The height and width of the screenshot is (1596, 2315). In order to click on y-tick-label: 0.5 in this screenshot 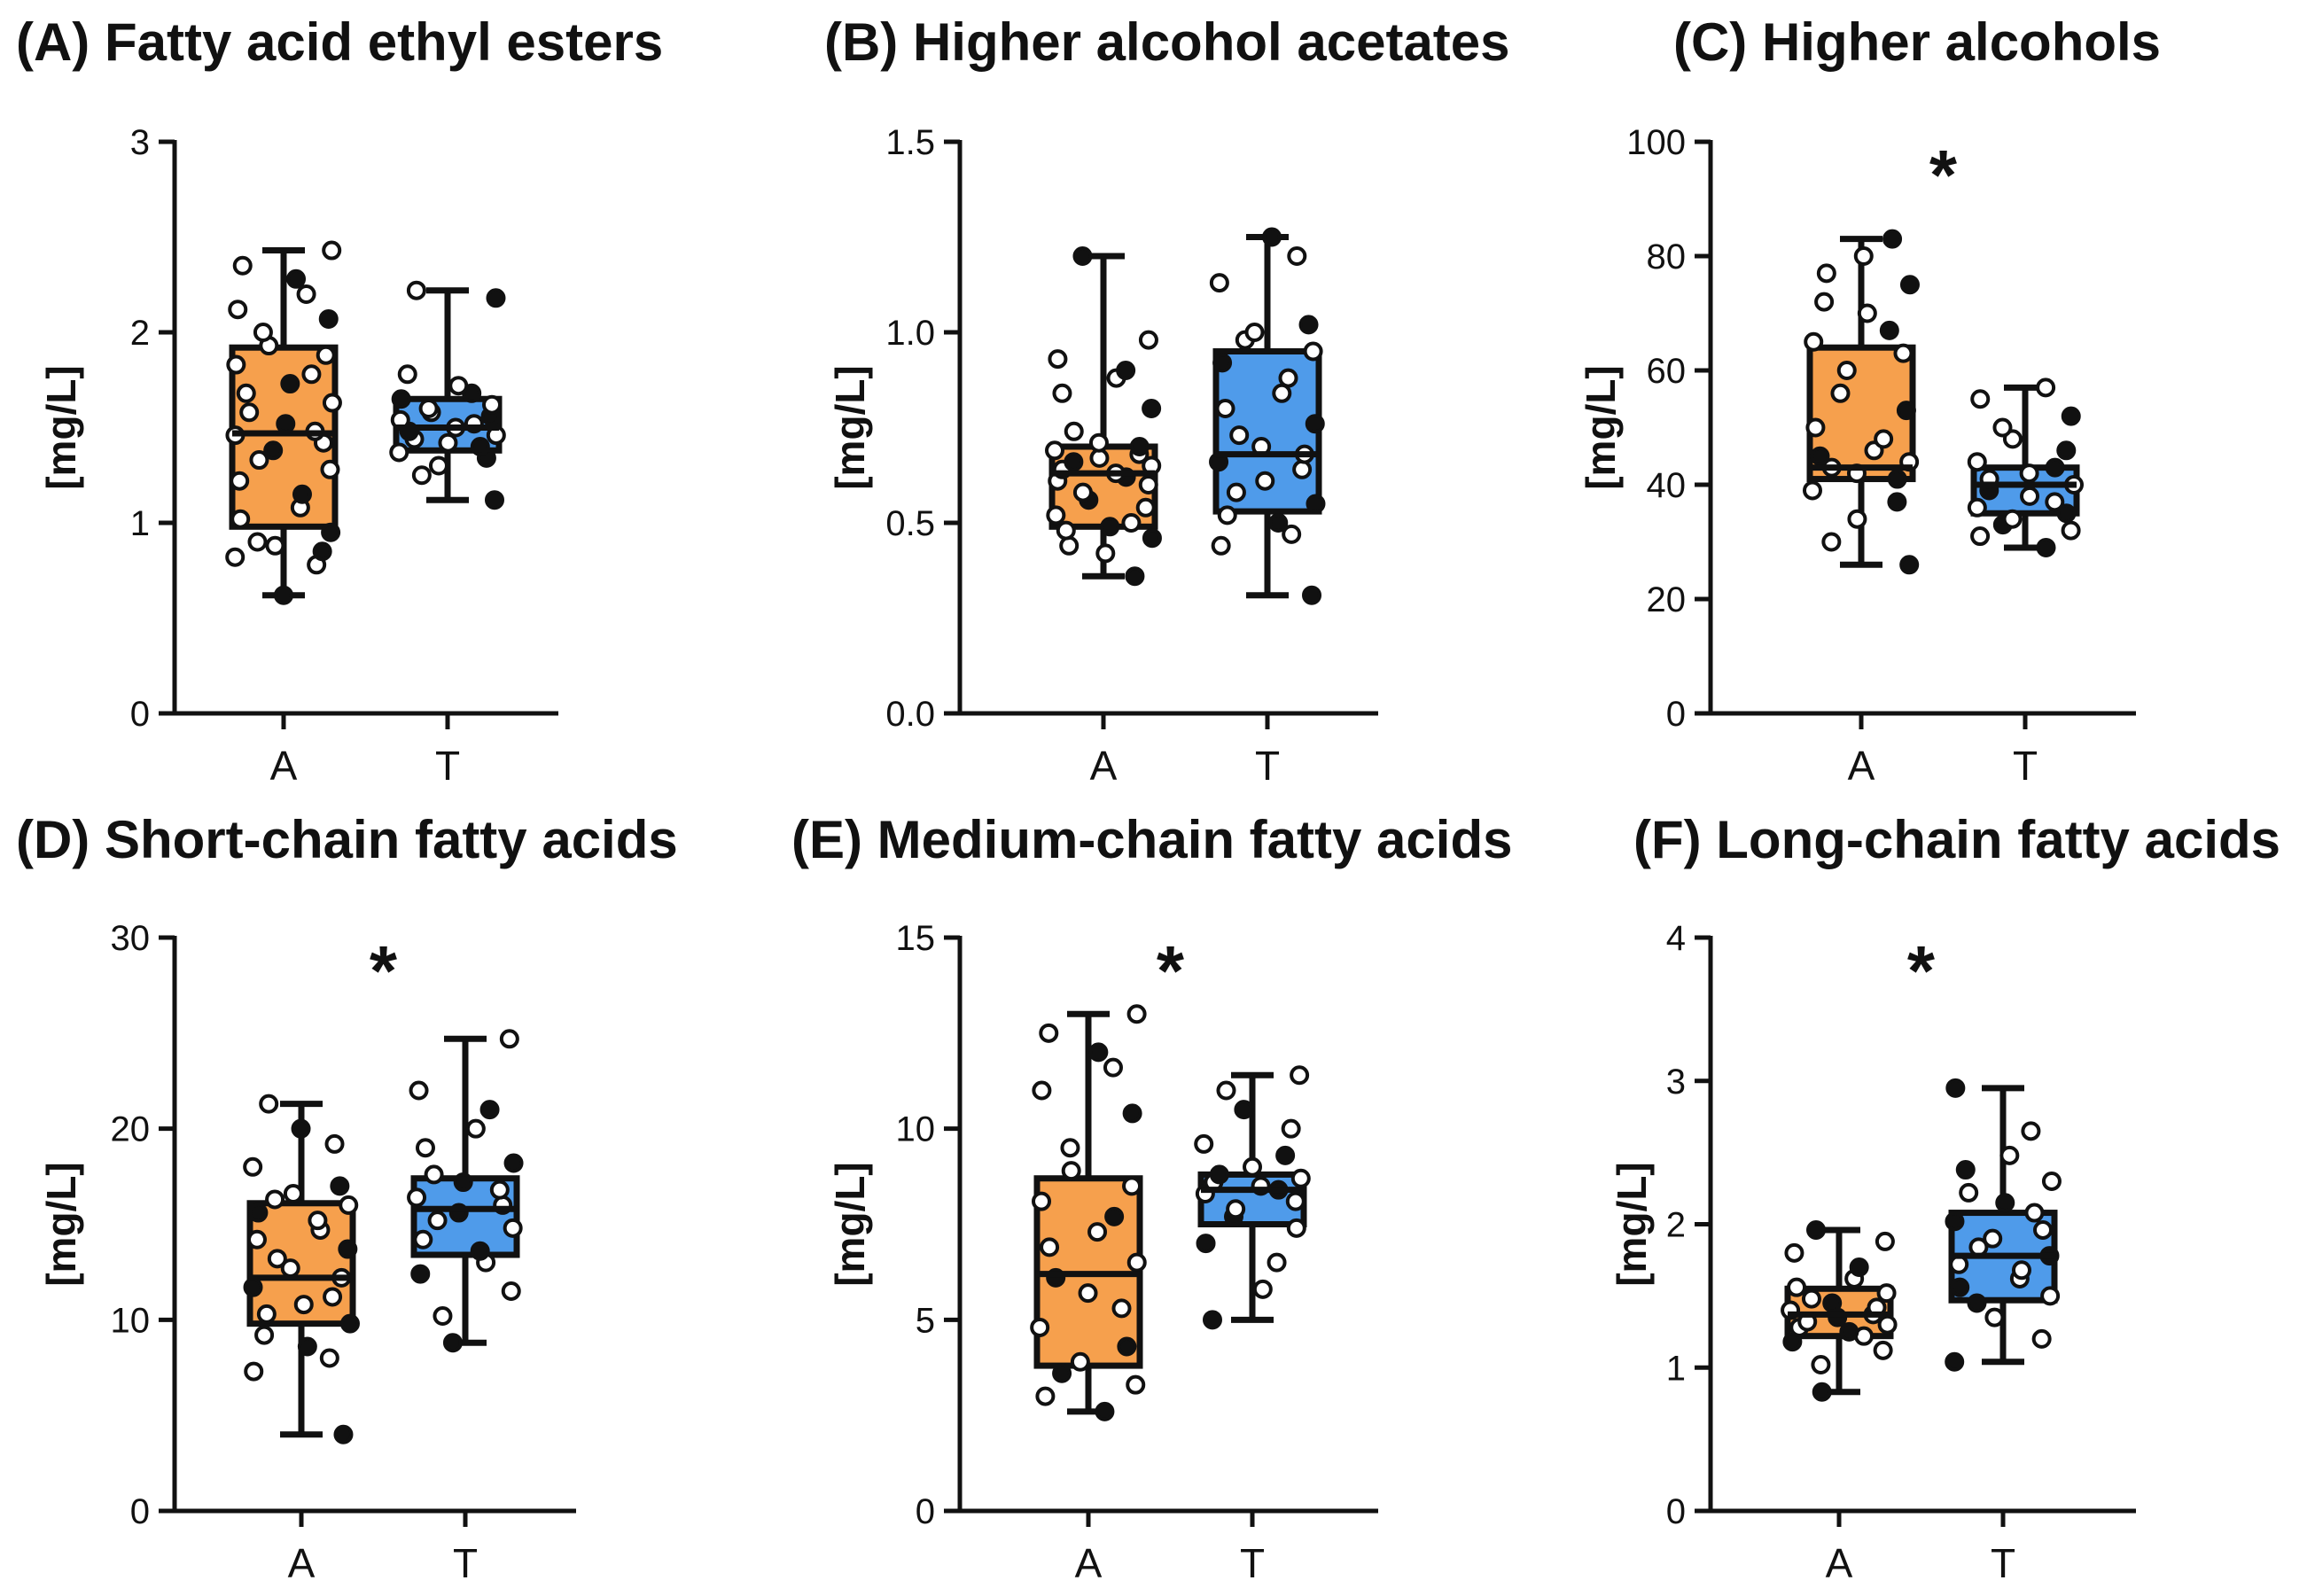, I will do `click(910, 523)`.